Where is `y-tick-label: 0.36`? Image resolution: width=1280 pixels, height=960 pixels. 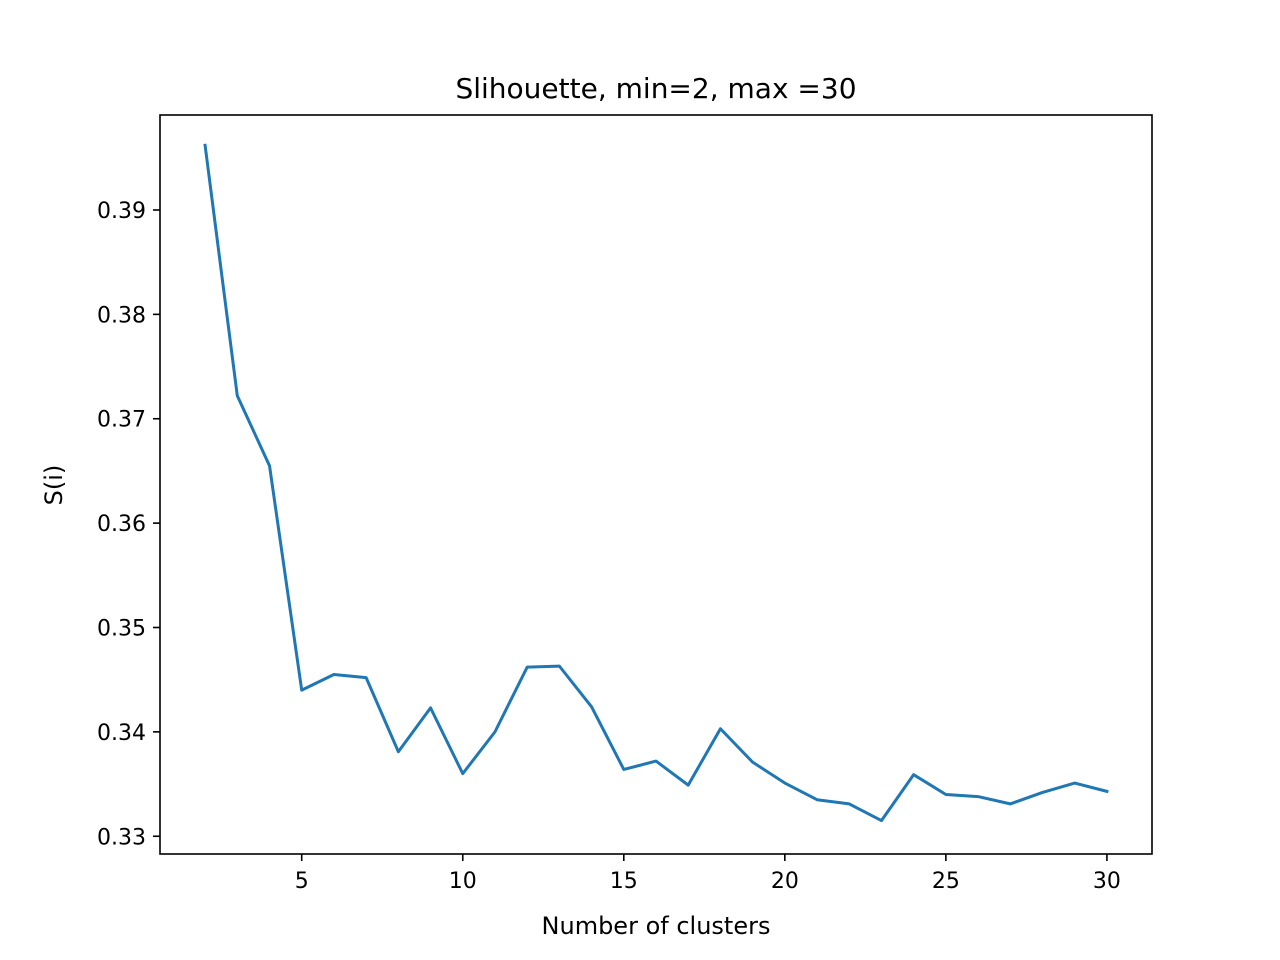 y-tick-label: 0.36 is located at coordinates (121, 524).